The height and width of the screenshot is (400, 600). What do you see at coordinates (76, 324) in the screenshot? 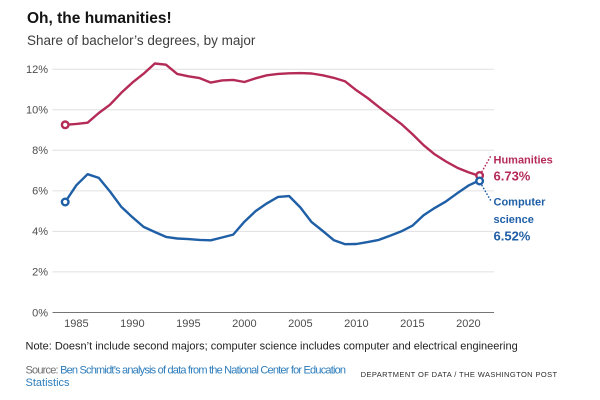
I see `svg-text: 1985` at bounding box center [76, 324].